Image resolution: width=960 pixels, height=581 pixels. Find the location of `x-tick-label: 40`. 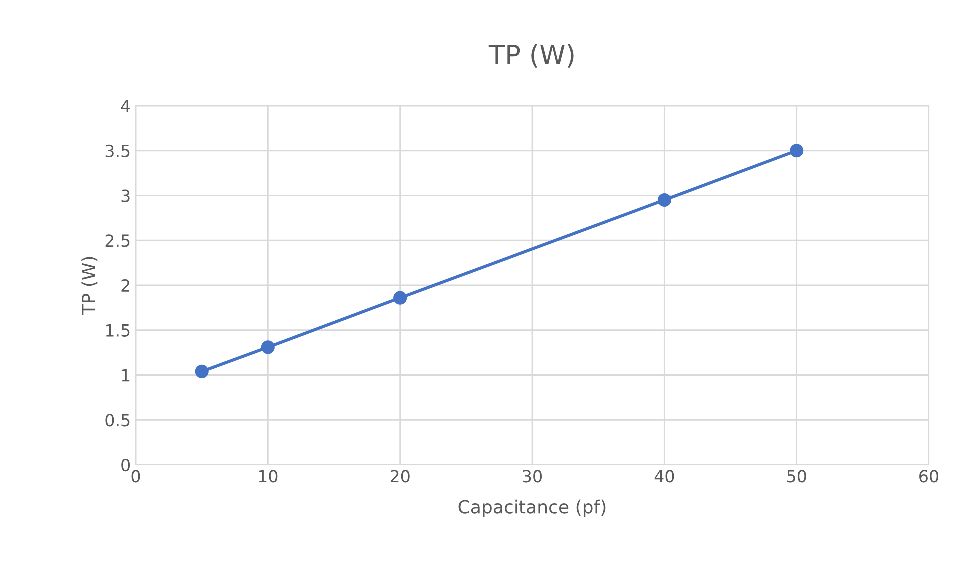

x-tick-label: 40 is located at coordinates (664, 476).